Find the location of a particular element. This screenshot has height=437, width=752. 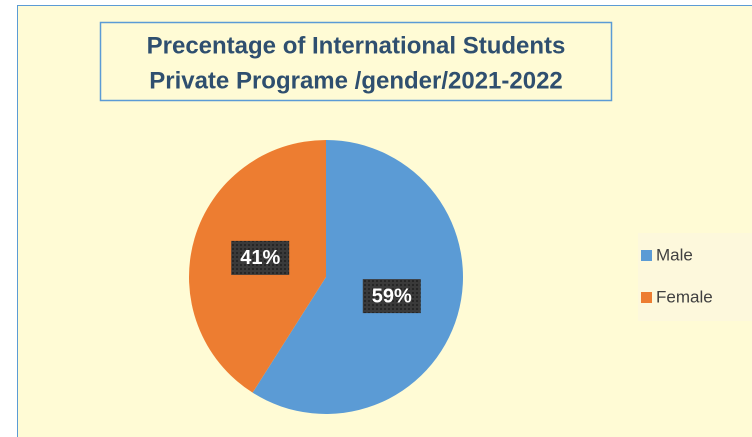

chart-title: Private Programe /gender/2021-2022 is located at coordinates (356, 80).